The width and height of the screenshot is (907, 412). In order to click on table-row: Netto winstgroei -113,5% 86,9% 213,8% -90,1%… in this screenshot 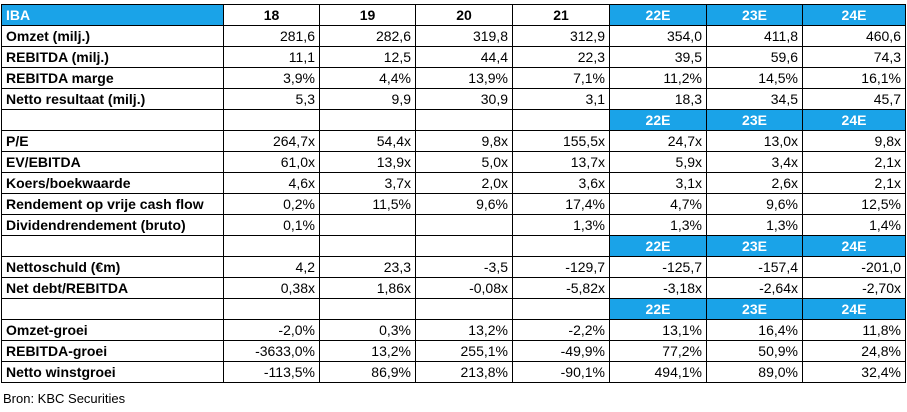, I will do `click(453, 372)`.